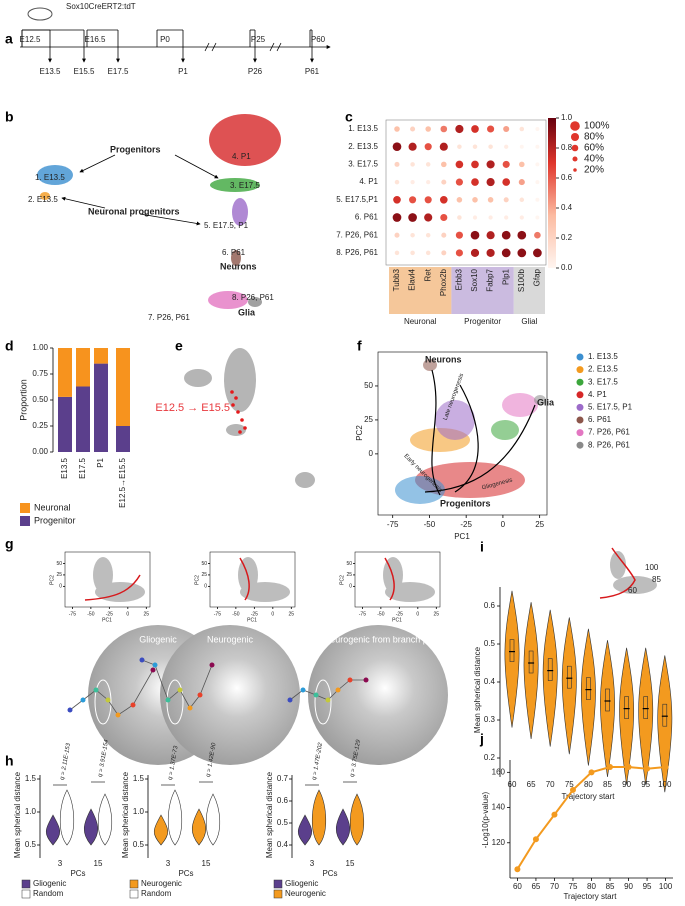  Describe the element at coordinates (204, 575) in the screenshot. I see `y-tick-label: 25` at that location.